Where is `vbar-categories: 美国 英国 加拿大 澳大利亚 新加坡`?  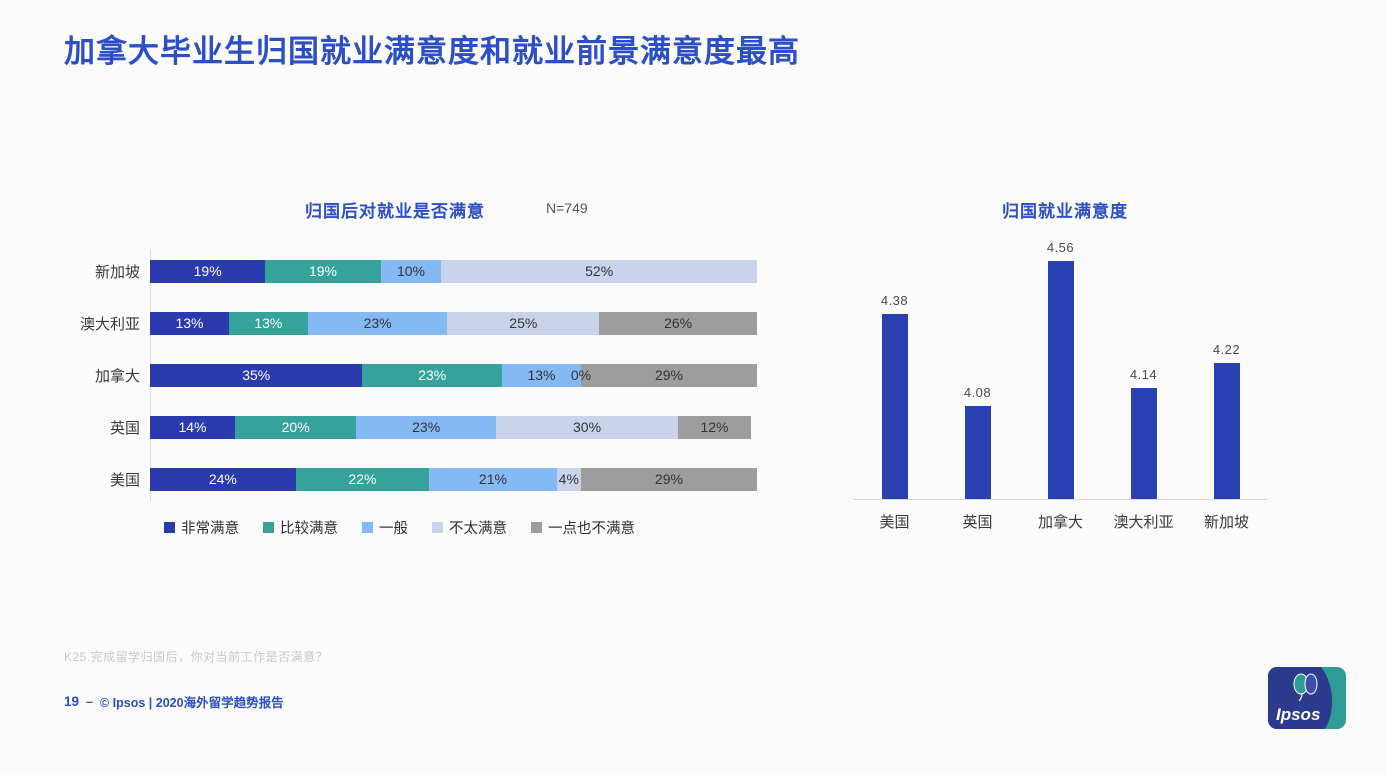
vbar-categories: 美国 英国 加拿大 澳大利亚 新加坡 is located at coordinates (1060, 521).